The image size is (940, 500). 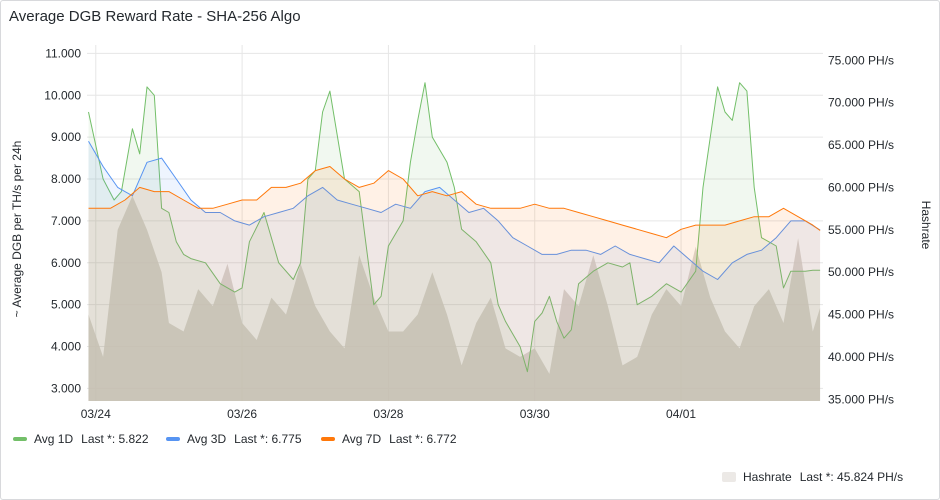 What do you see at coordinates (861, 357) in the screenshot?
I see `y2-tick-label: 40.000 PH/s` at bounding box center [861, 357].